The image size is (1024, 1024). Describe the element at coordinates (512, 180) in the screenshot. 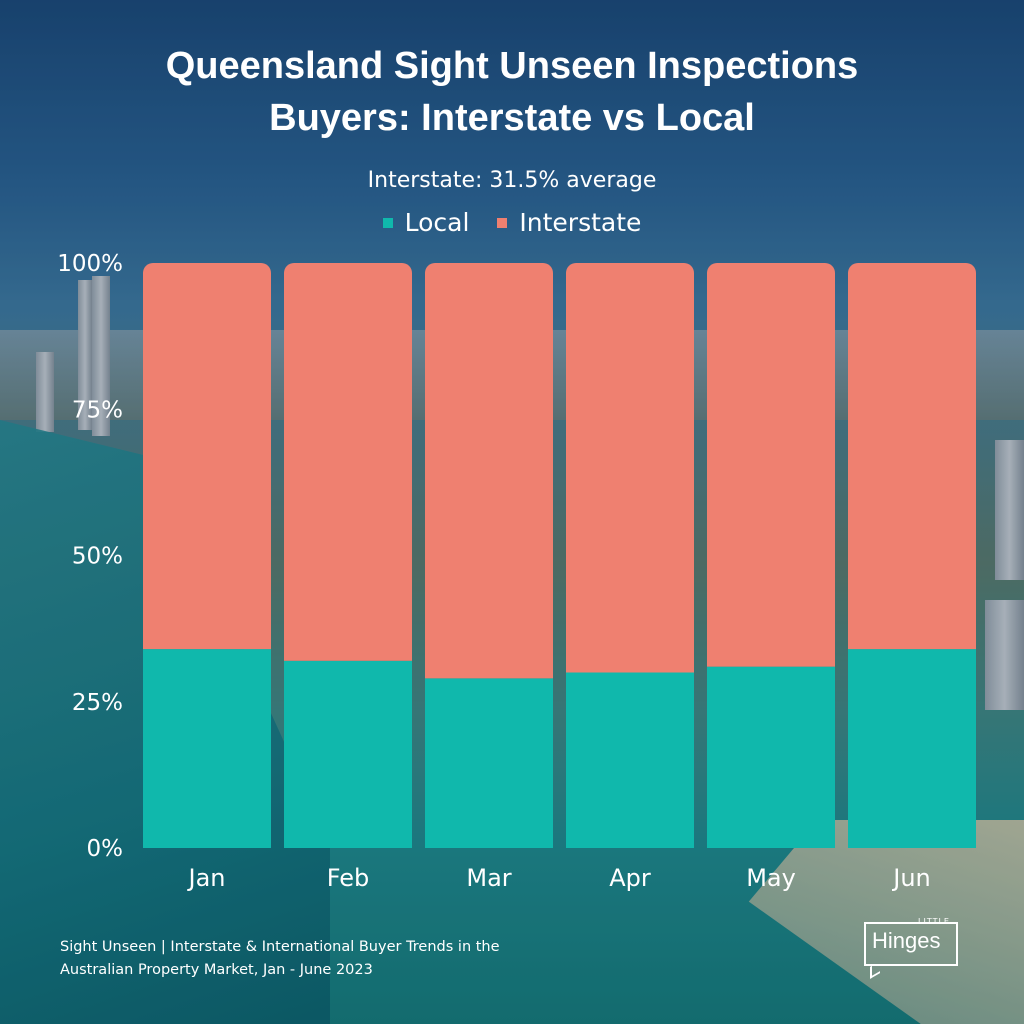

I see `chart-subtitle: Interstate: 31.5% average` at that location.